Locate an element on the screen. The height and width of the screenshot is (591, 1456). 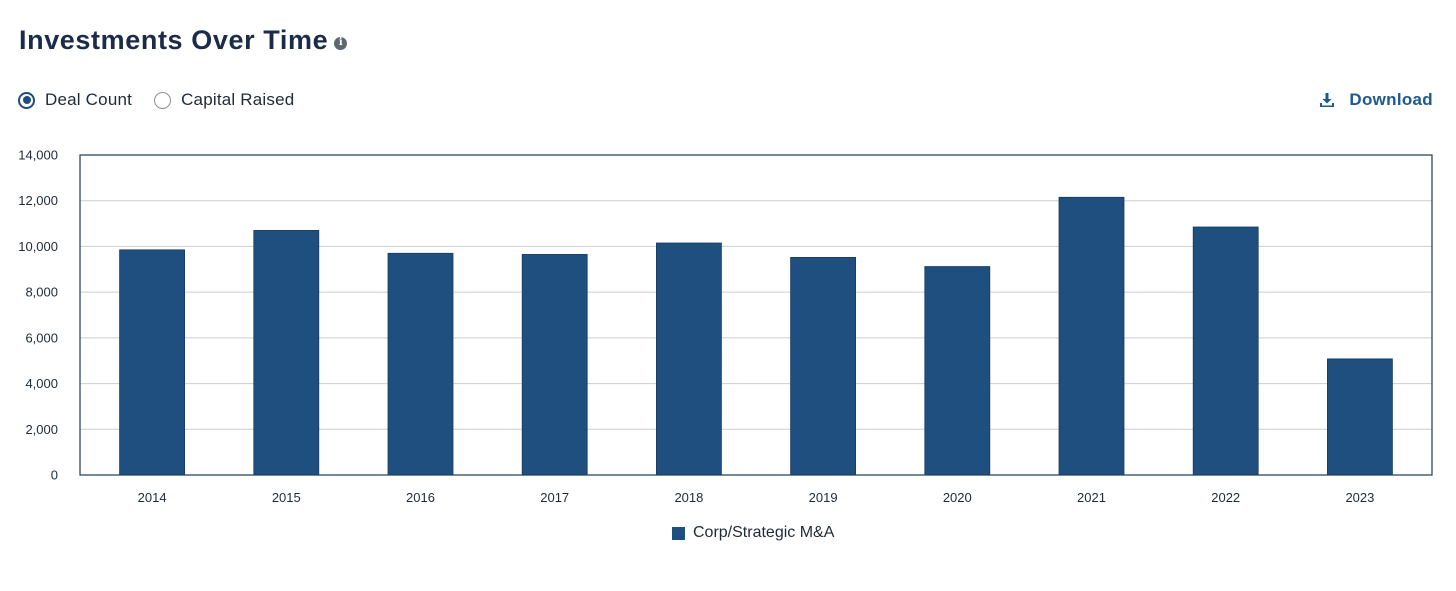
download-icon is located at coordinates (1327, 100).